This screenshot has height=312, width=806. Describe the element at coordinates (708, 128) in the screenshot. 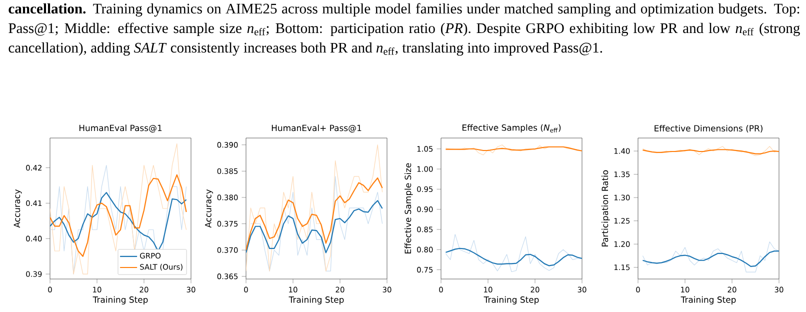

I see `chart-title: Effective Dimensions (PR)` at that location.